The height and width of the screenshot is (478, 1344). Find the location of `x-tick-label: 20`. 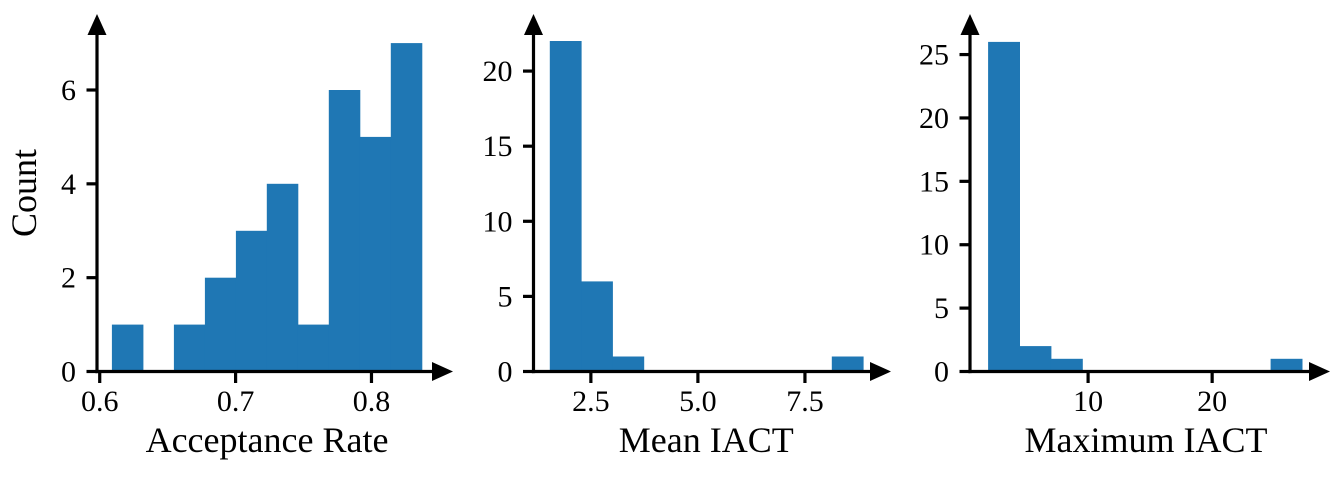

x-tick-label: 20 is located at coordinates (1212, 401).